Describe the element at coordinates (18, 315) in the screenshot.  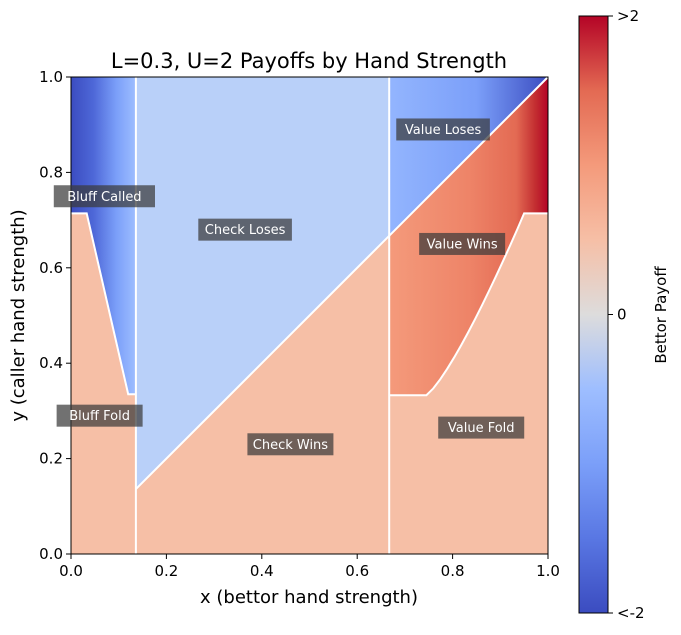
I see `y-axis-label: y (caller hand strength)` at that location.